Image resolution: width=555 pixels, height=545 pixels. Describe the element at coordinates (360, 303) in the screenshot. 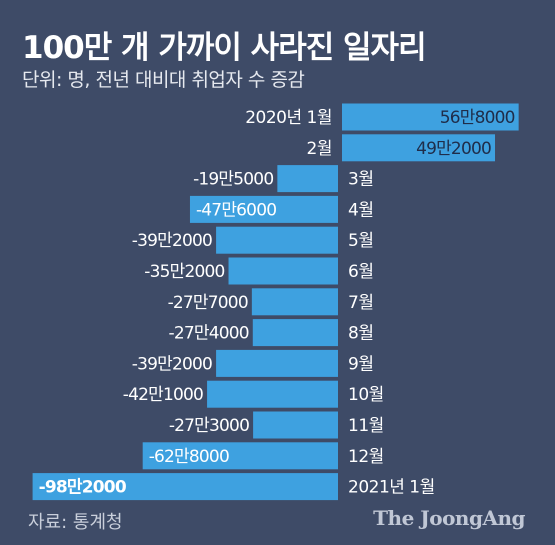

I see `category-label-7: 7월` at that location.